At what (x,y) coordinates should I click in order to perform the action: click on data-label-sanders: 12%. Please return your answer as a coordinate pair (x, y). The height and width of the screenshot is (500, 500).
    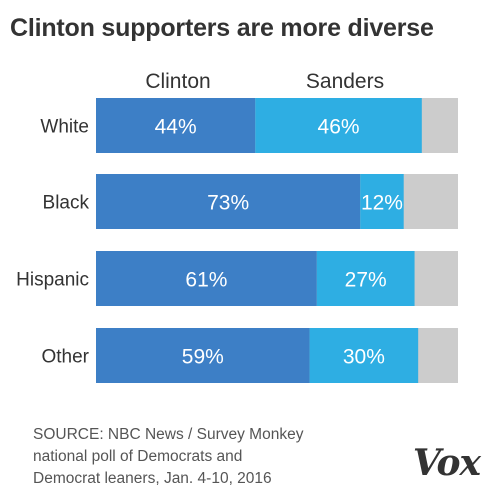
    Looking at the image, I should click on (382, 203).